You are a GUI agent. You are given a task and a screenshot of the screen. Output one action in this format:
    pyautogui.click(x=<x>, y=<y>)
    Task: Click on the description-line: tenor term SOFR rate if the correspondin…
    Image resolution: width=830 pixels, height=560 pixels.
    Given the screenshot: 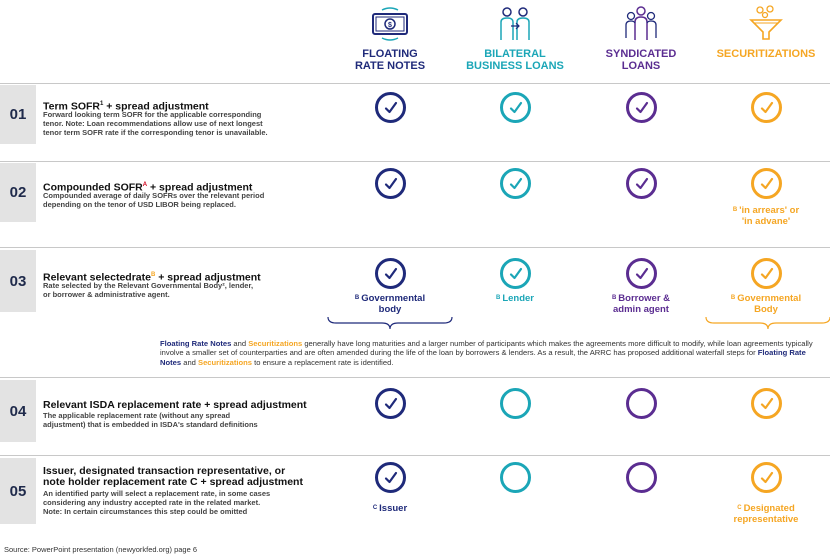 What is the action you would take?
    pyautogui.click(x=155, y=132)
    